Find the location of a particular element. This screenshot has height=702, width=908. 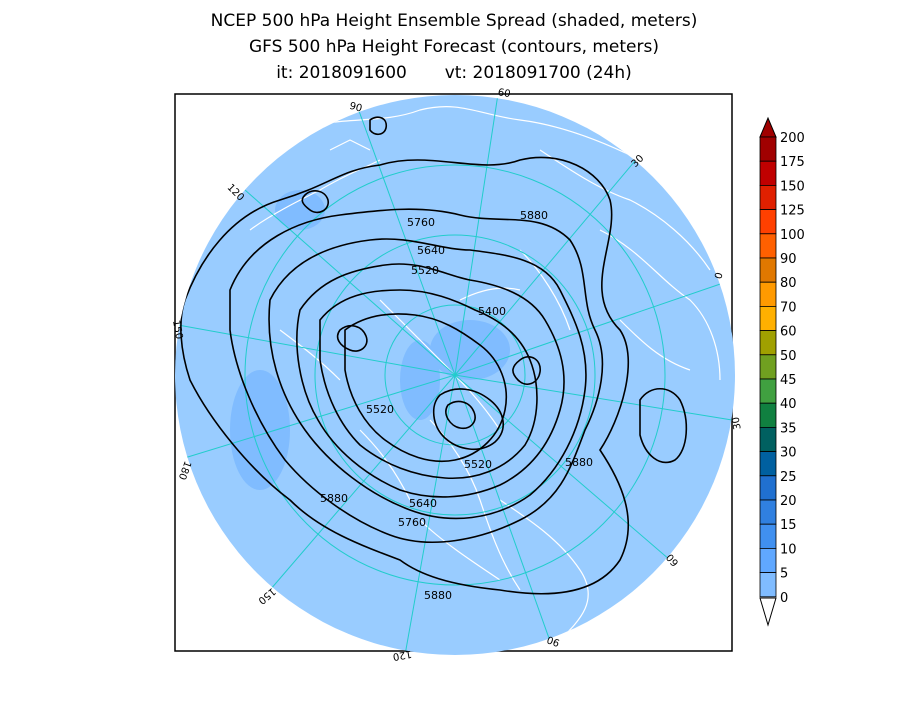

colorbar-label: 0 is located at coordinates (784, 598).